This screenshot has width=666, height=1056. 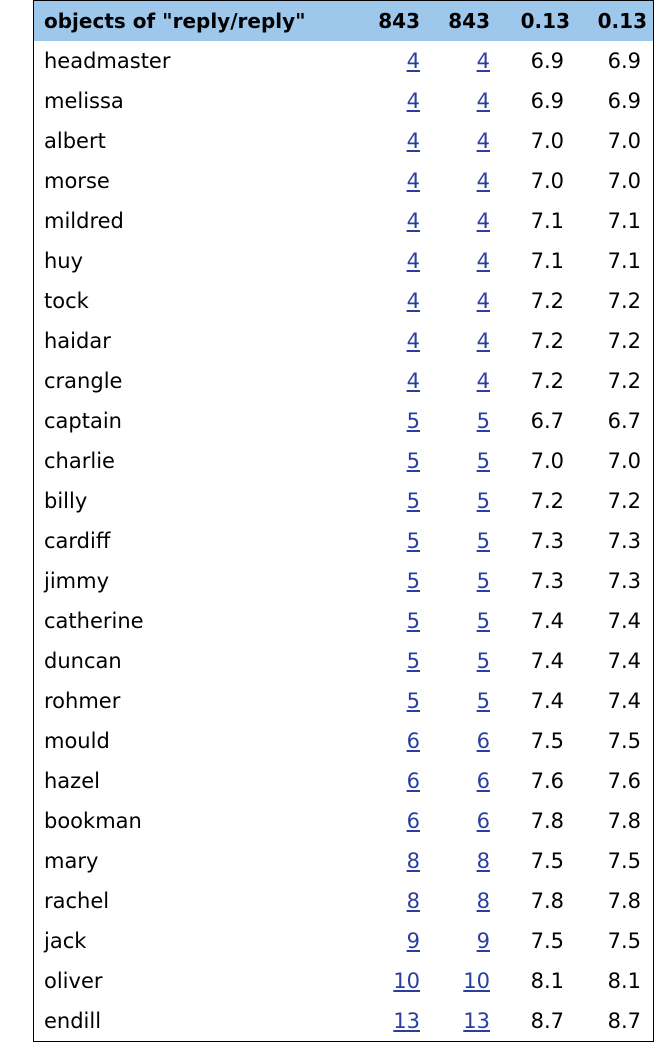 What do you see at coordinates (77, 181) in the screenshot?
I see `object-name: morse` at bounding box center [77, 181].